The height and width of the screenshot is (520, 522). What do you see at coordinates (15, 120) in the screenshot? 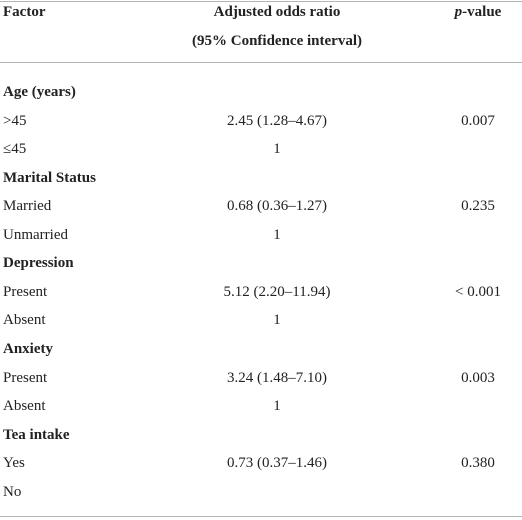
I see `row-label: >45` at bounding box center [15, 120].